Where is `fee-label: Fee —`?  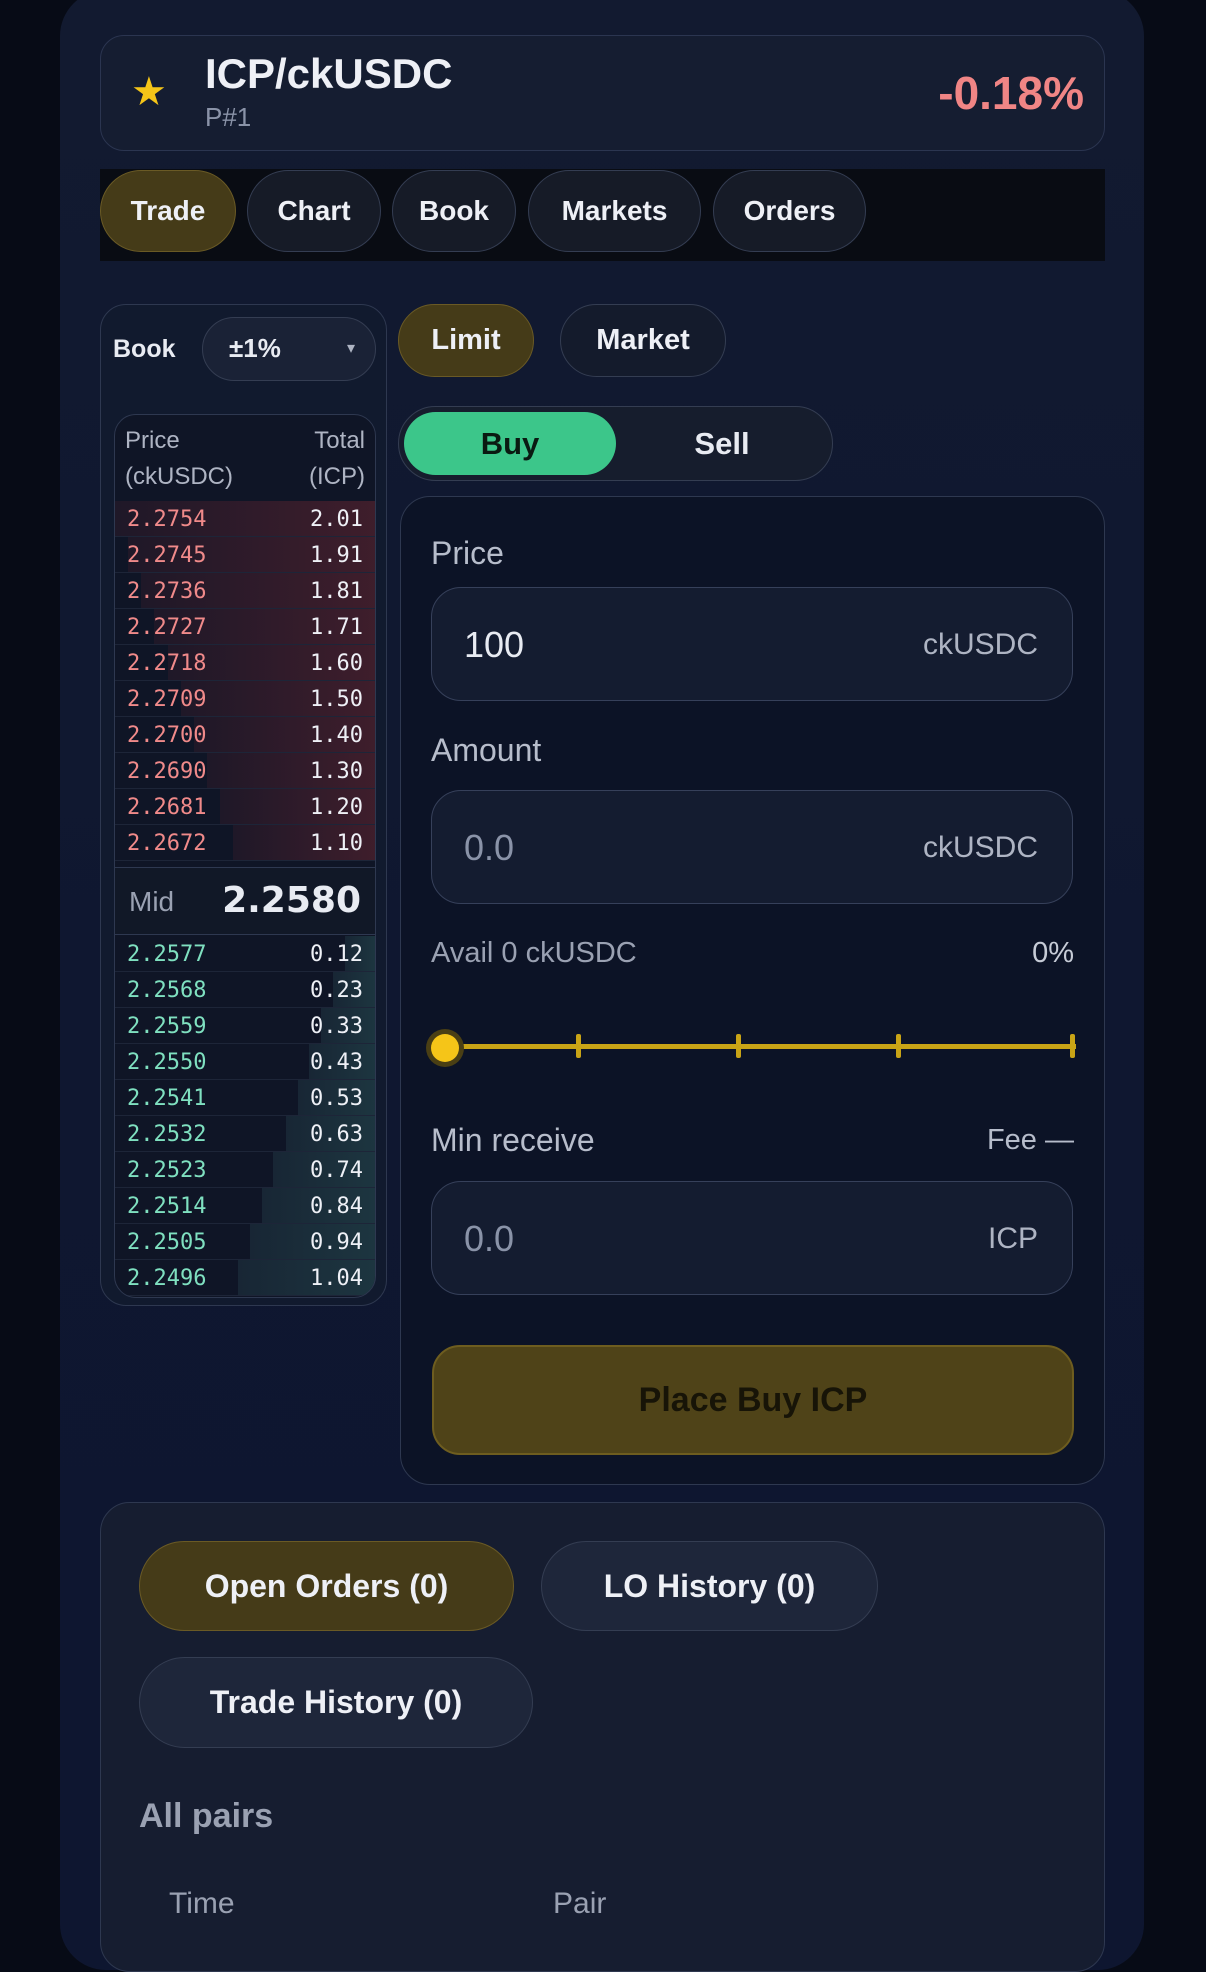 fee-label: Fee — is located at coordinates (1030, 1140).